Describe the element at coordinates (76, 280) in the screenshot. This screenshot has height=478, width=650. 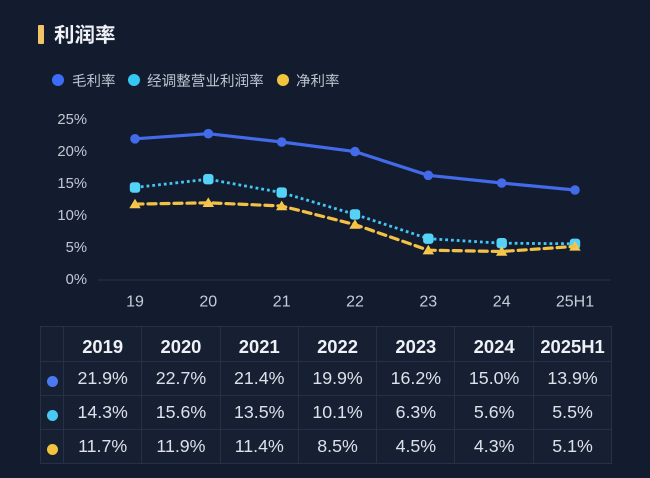
I see `svg-text: 0%` at that location.